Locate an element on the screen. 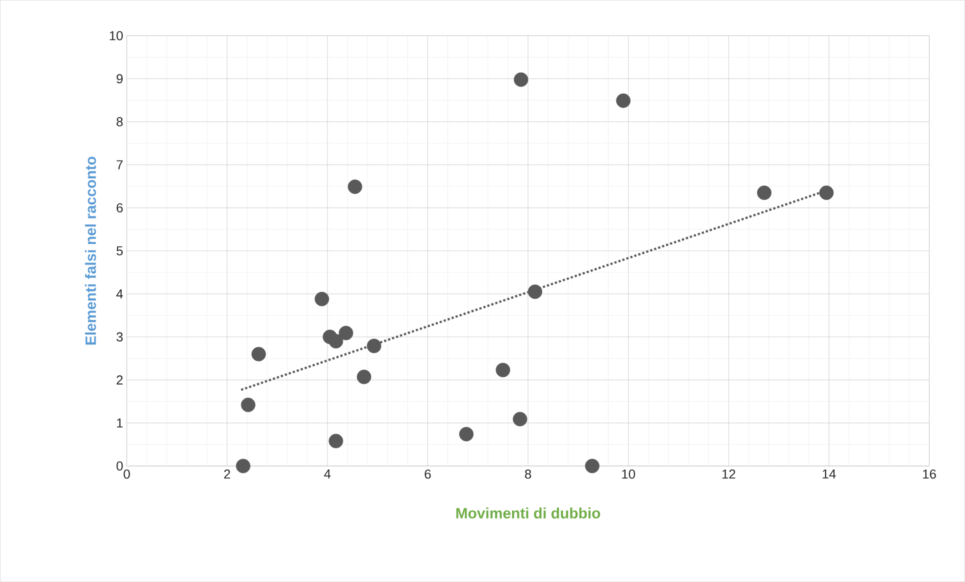 Image resolution: width=965 pixels, height=582 pixels. y-tick-label: 3 is located at coordinates (119, 337).